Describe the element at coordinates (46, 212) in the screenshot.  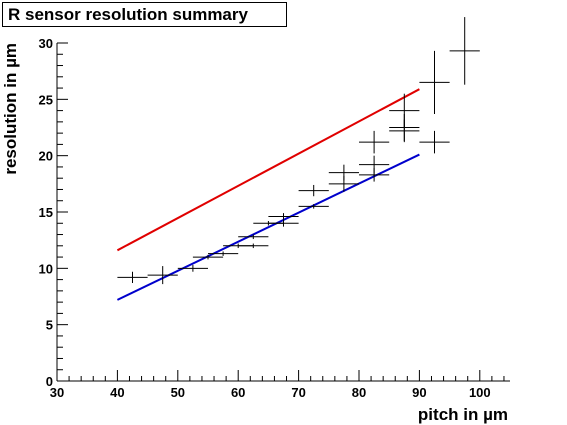
I see `y-tick-label: 15` at that location.